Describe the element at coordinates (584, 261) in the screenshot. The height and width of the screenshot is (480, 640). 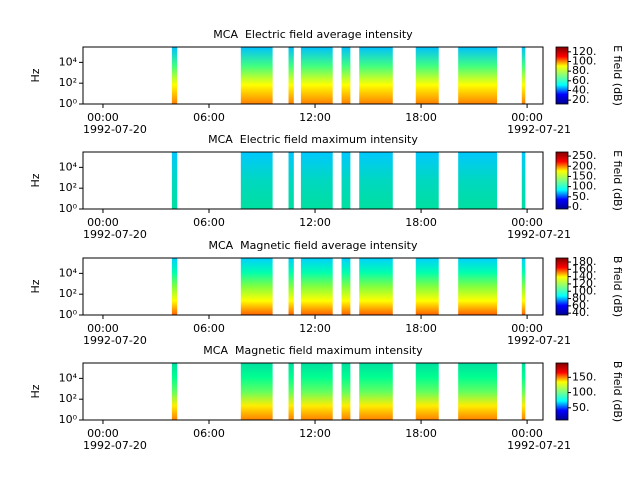
I see `colorbar-tick-label: 180.` at that location.